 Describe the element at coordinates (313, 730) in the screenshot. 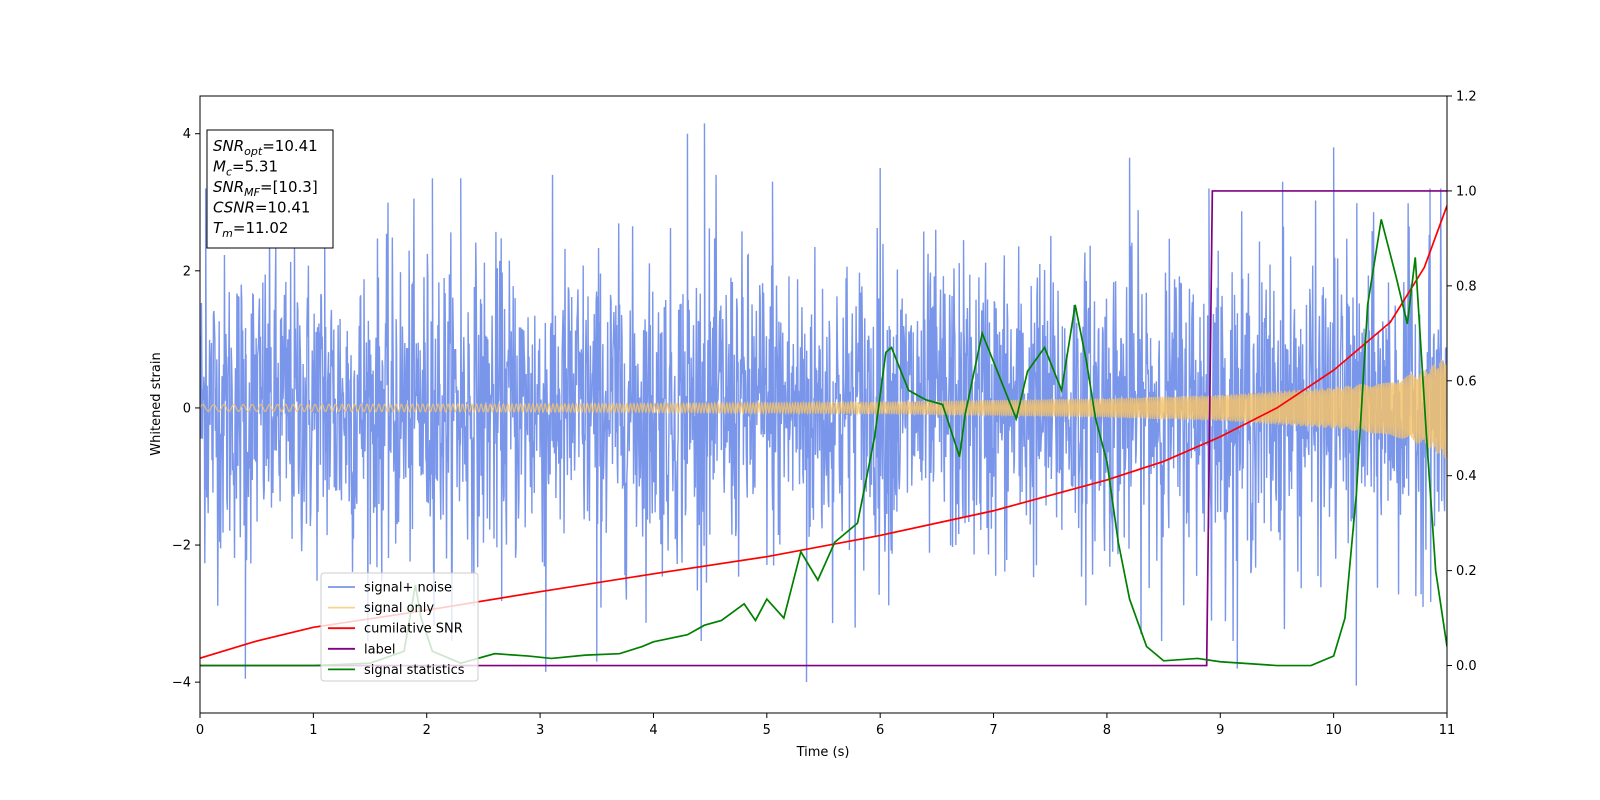

I see `x-tick-label: 1` at that location.